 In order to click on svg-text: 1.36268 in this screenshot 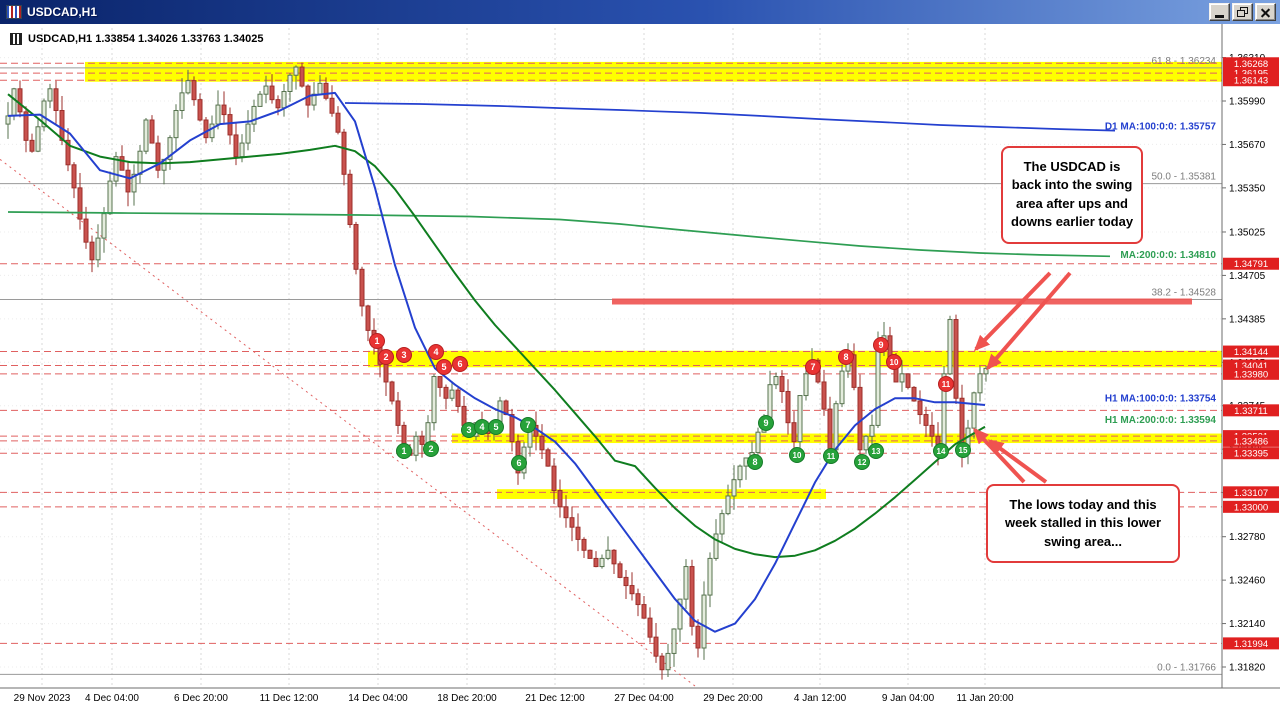, I will do `click(1251, 64)`.